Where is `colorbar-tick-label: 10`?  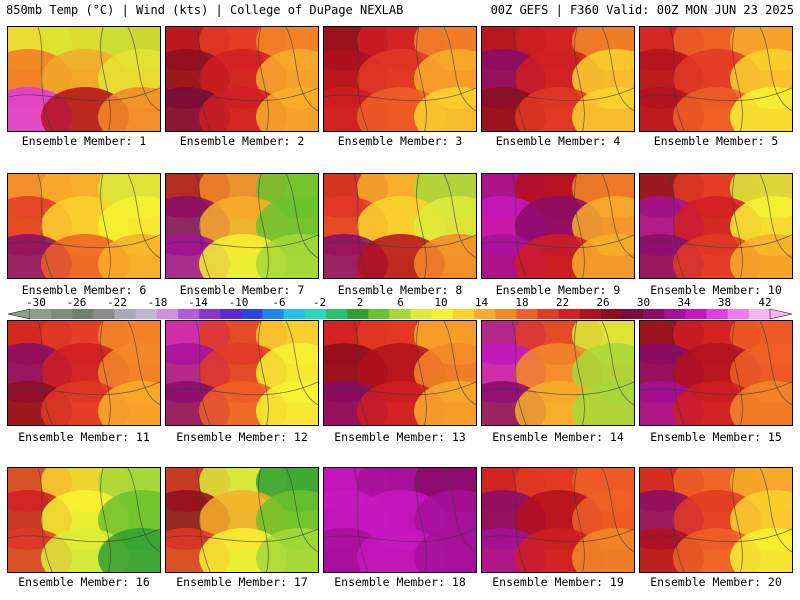 colorbar-tick-label: 10 is located at coordinates (441, 302).